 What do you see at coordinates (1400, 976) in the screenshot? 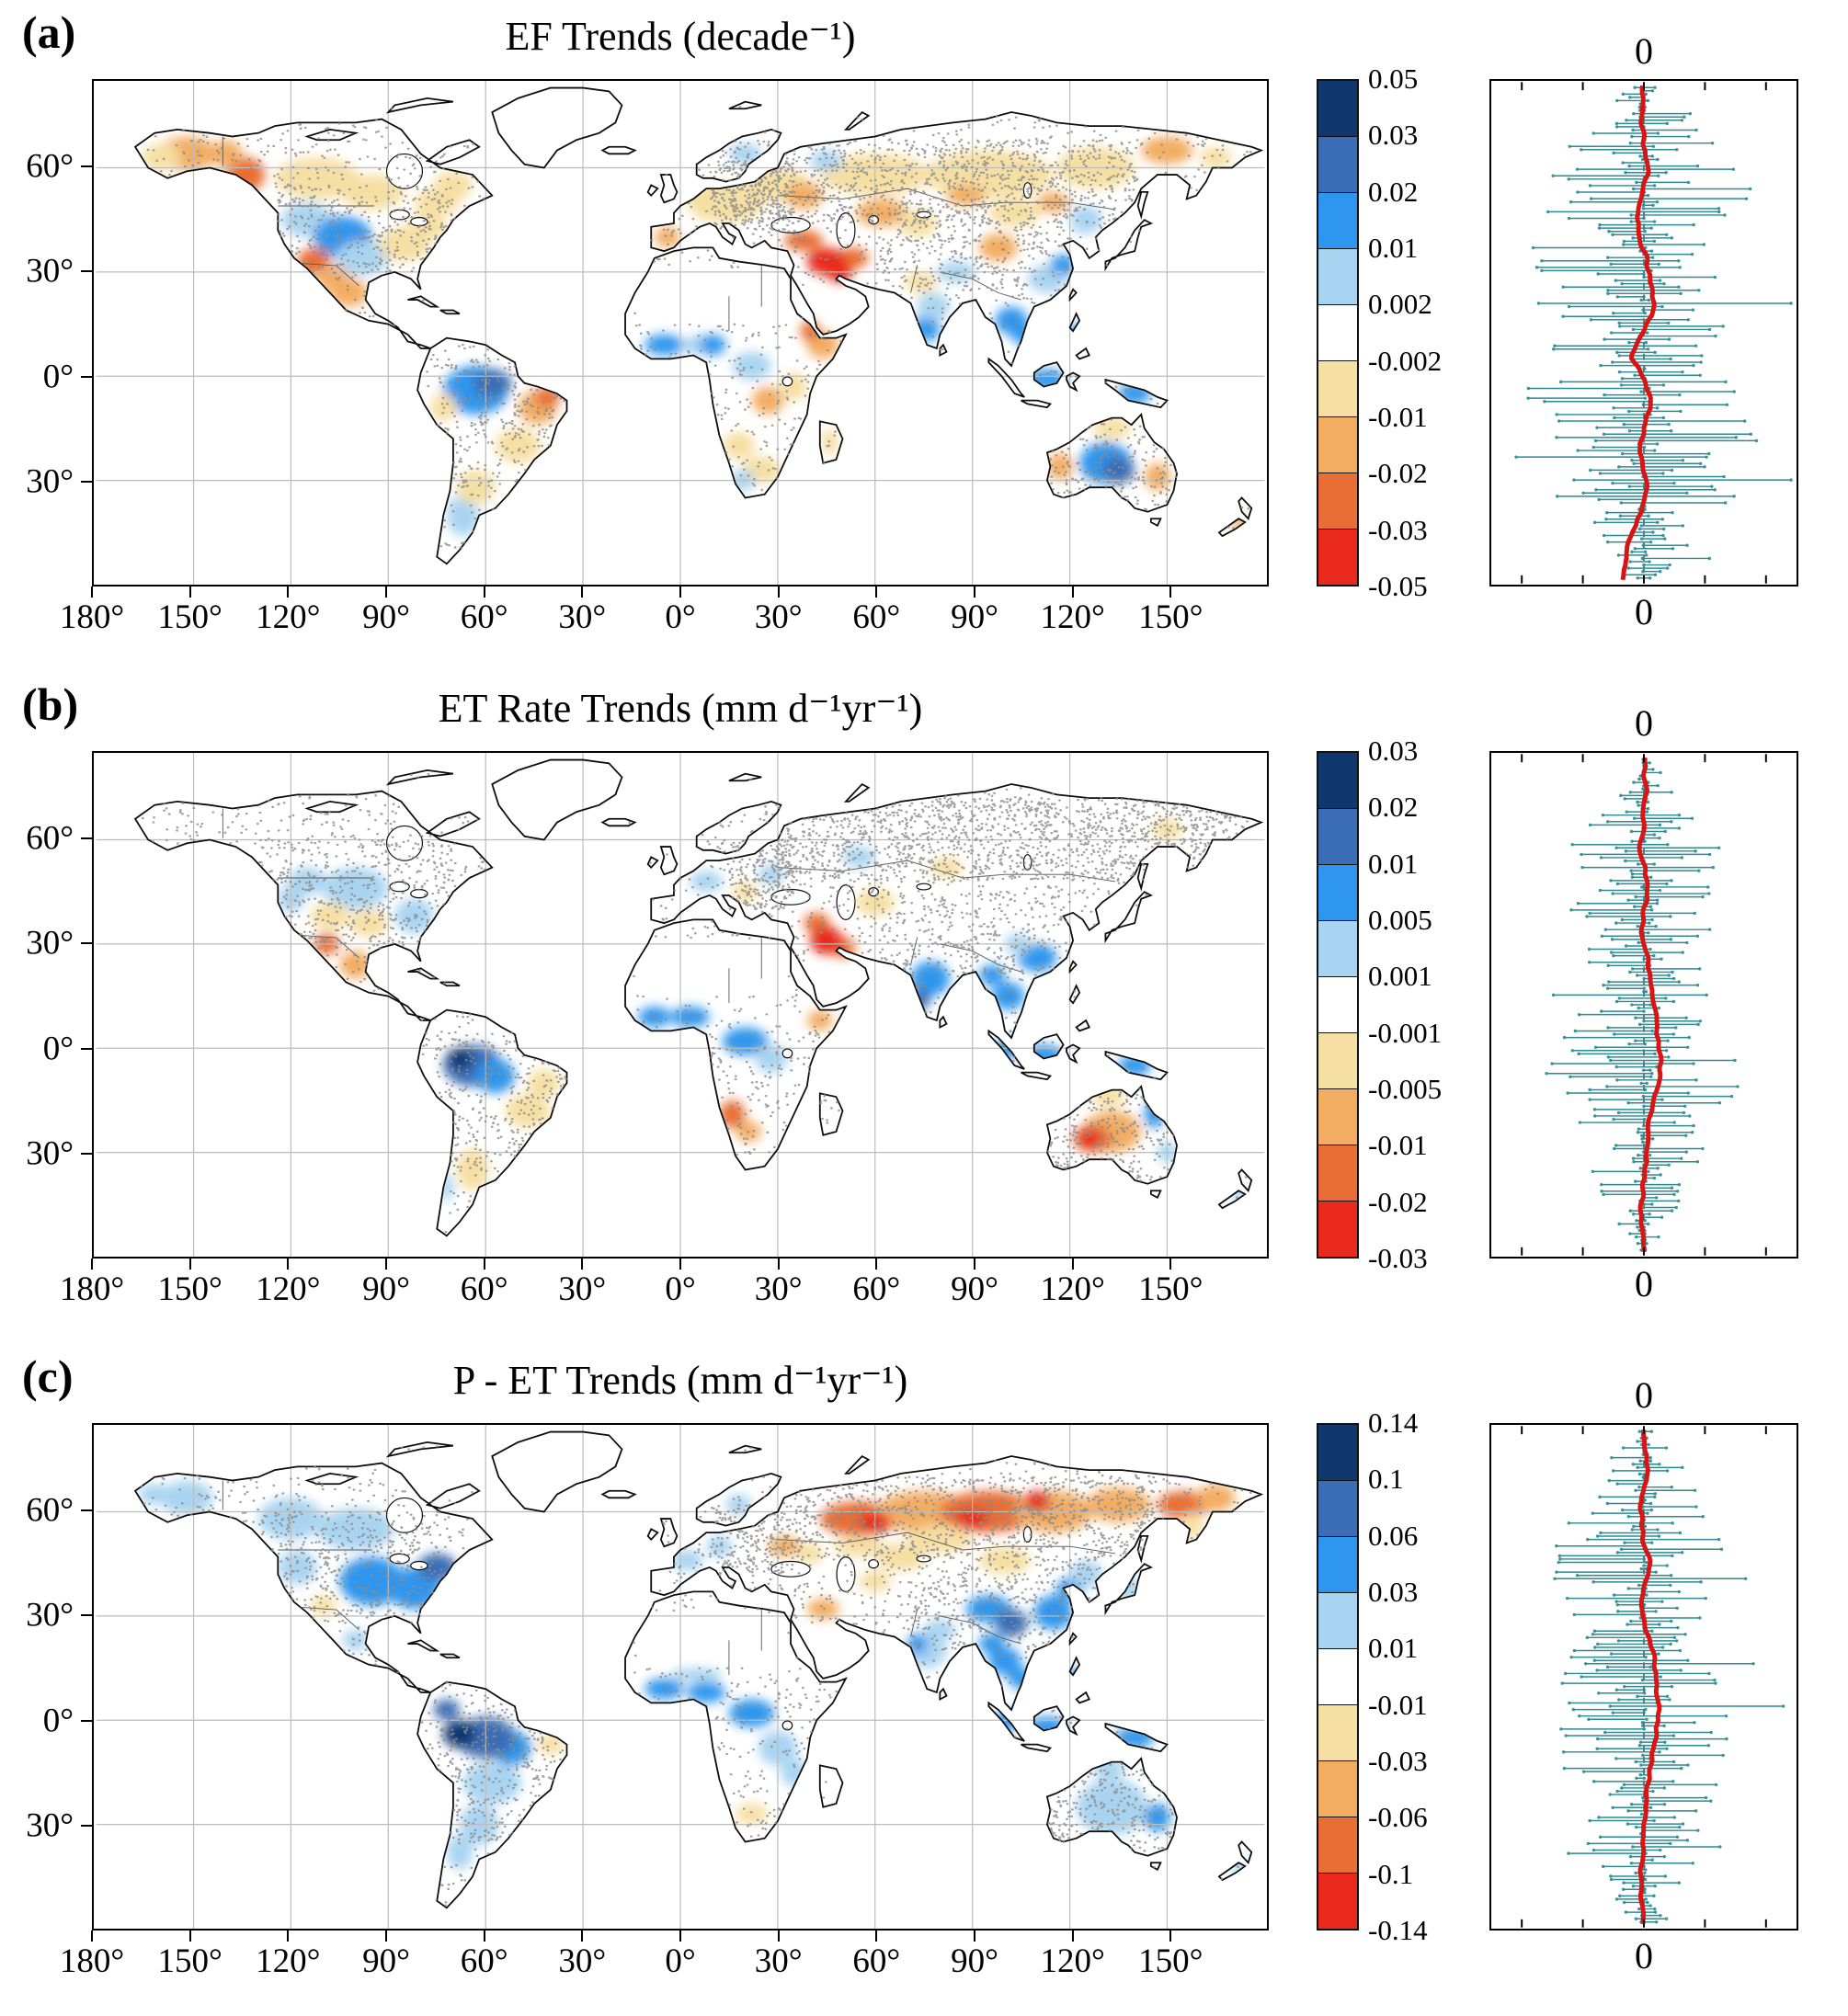
I see `colorbar-tick-label: 0.001` at bounding box center [1400, 976].